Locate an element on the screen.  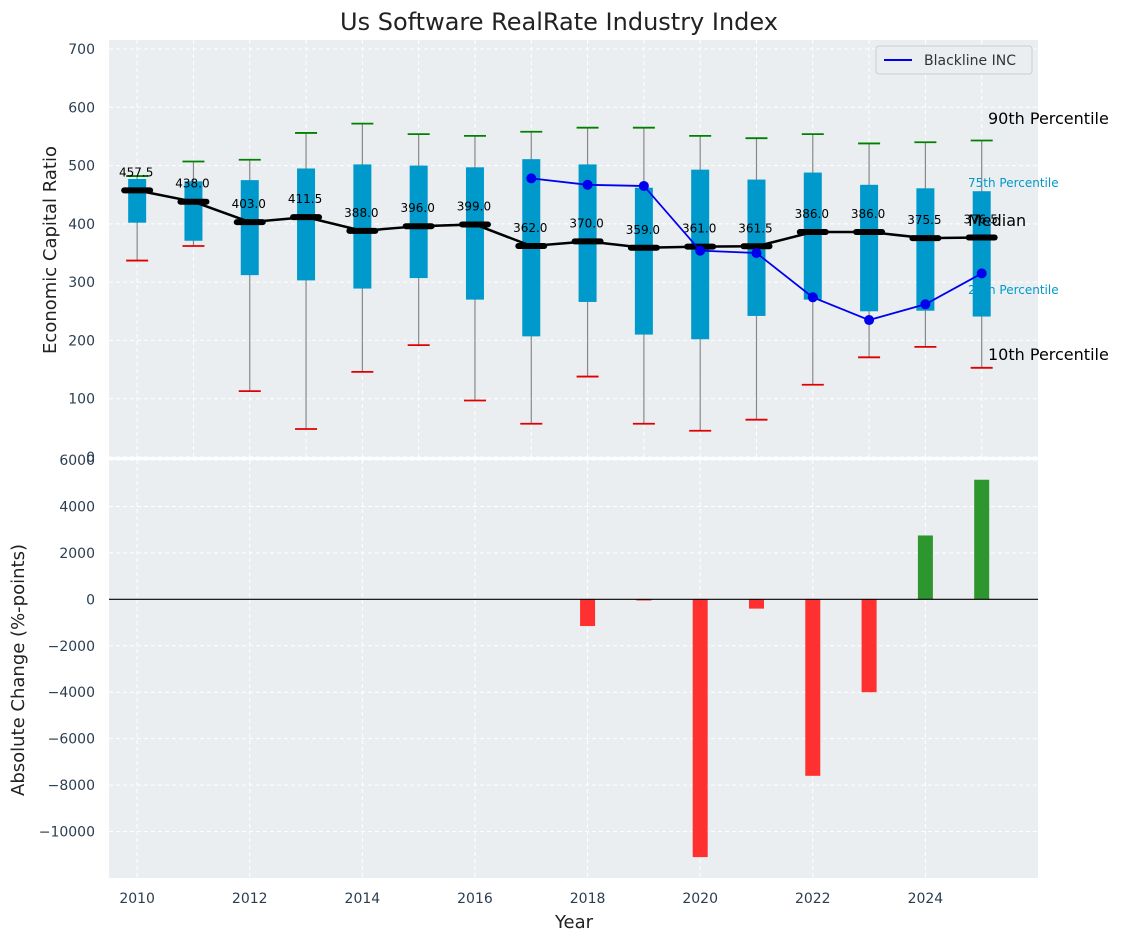
bottom-y-tick-label: 2000 is located at coordinates (77, 554).